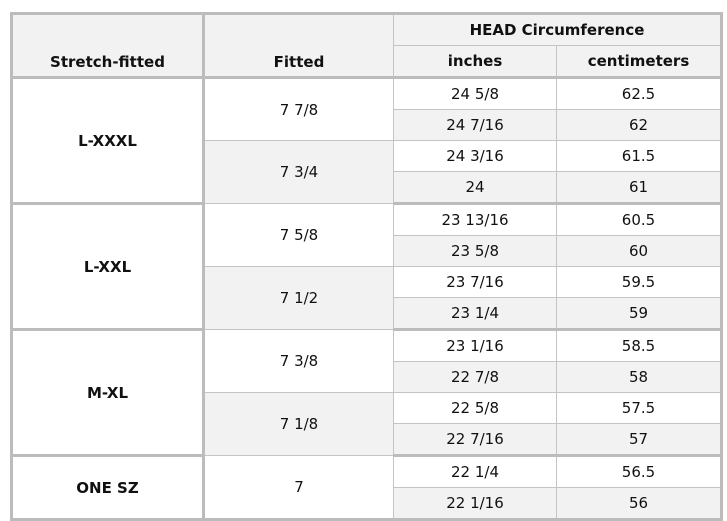  What do you see at coordinates (298, 361) in the screenshot?
I see `fitted-size: 7 3/8` at bounding box center [298, 361].